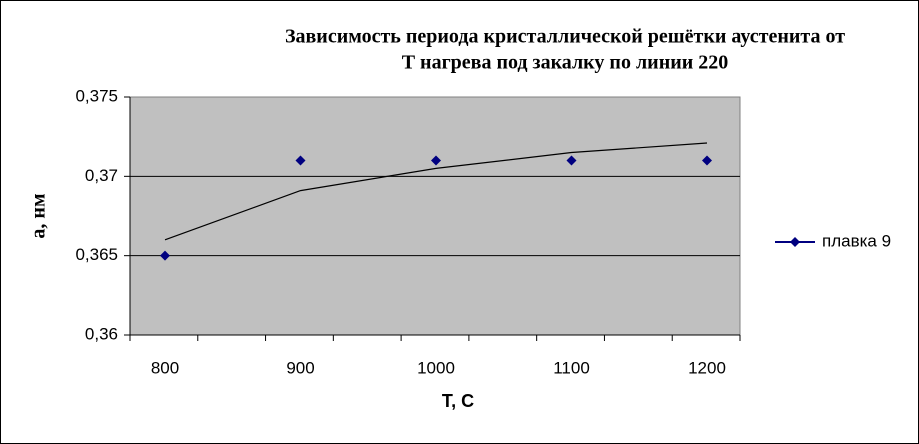 Image resolution: width=919 pixels, height=444 pixels. Describe the element at coordinates (300, 367) in the screenshot. I see `x-tick-label: 900` at that location.